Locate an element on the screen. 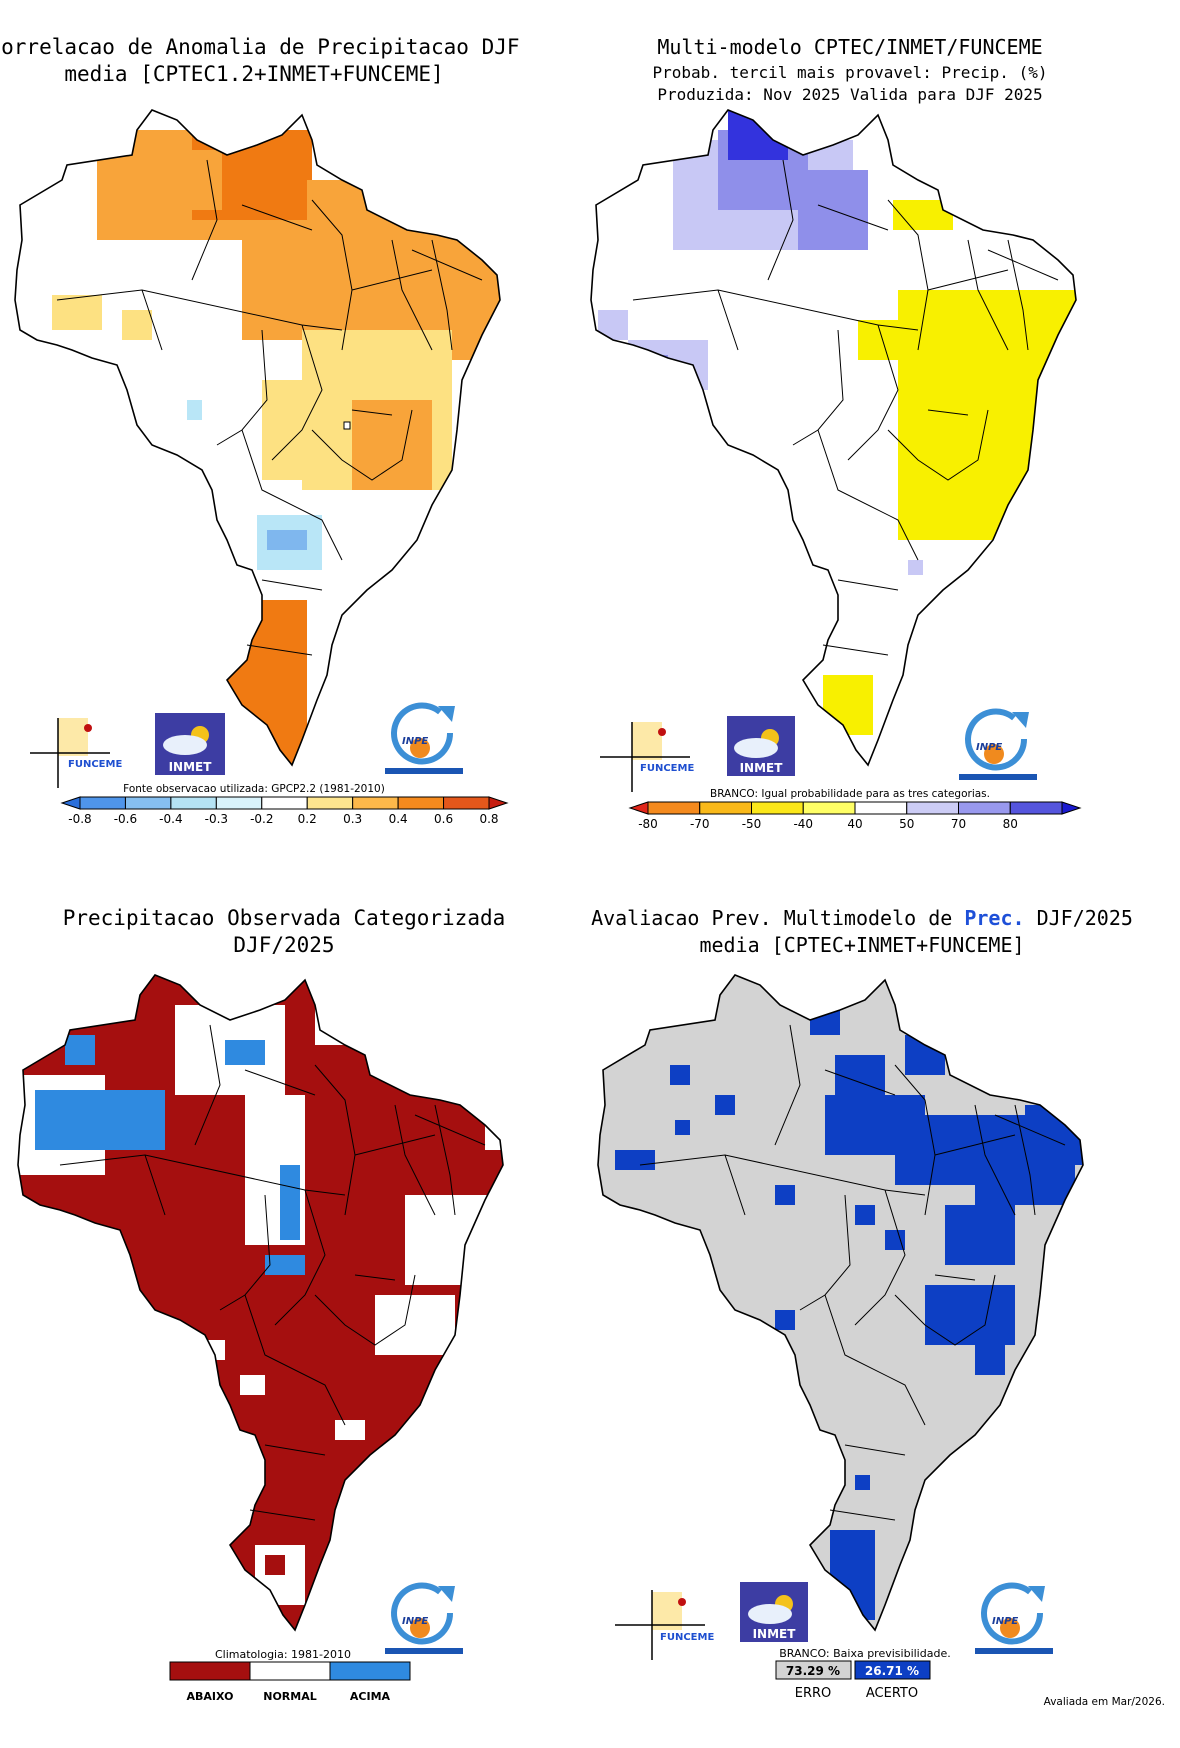  evaluation-title-suffix: DJF/2025 is located at coordinates (1079, 918).